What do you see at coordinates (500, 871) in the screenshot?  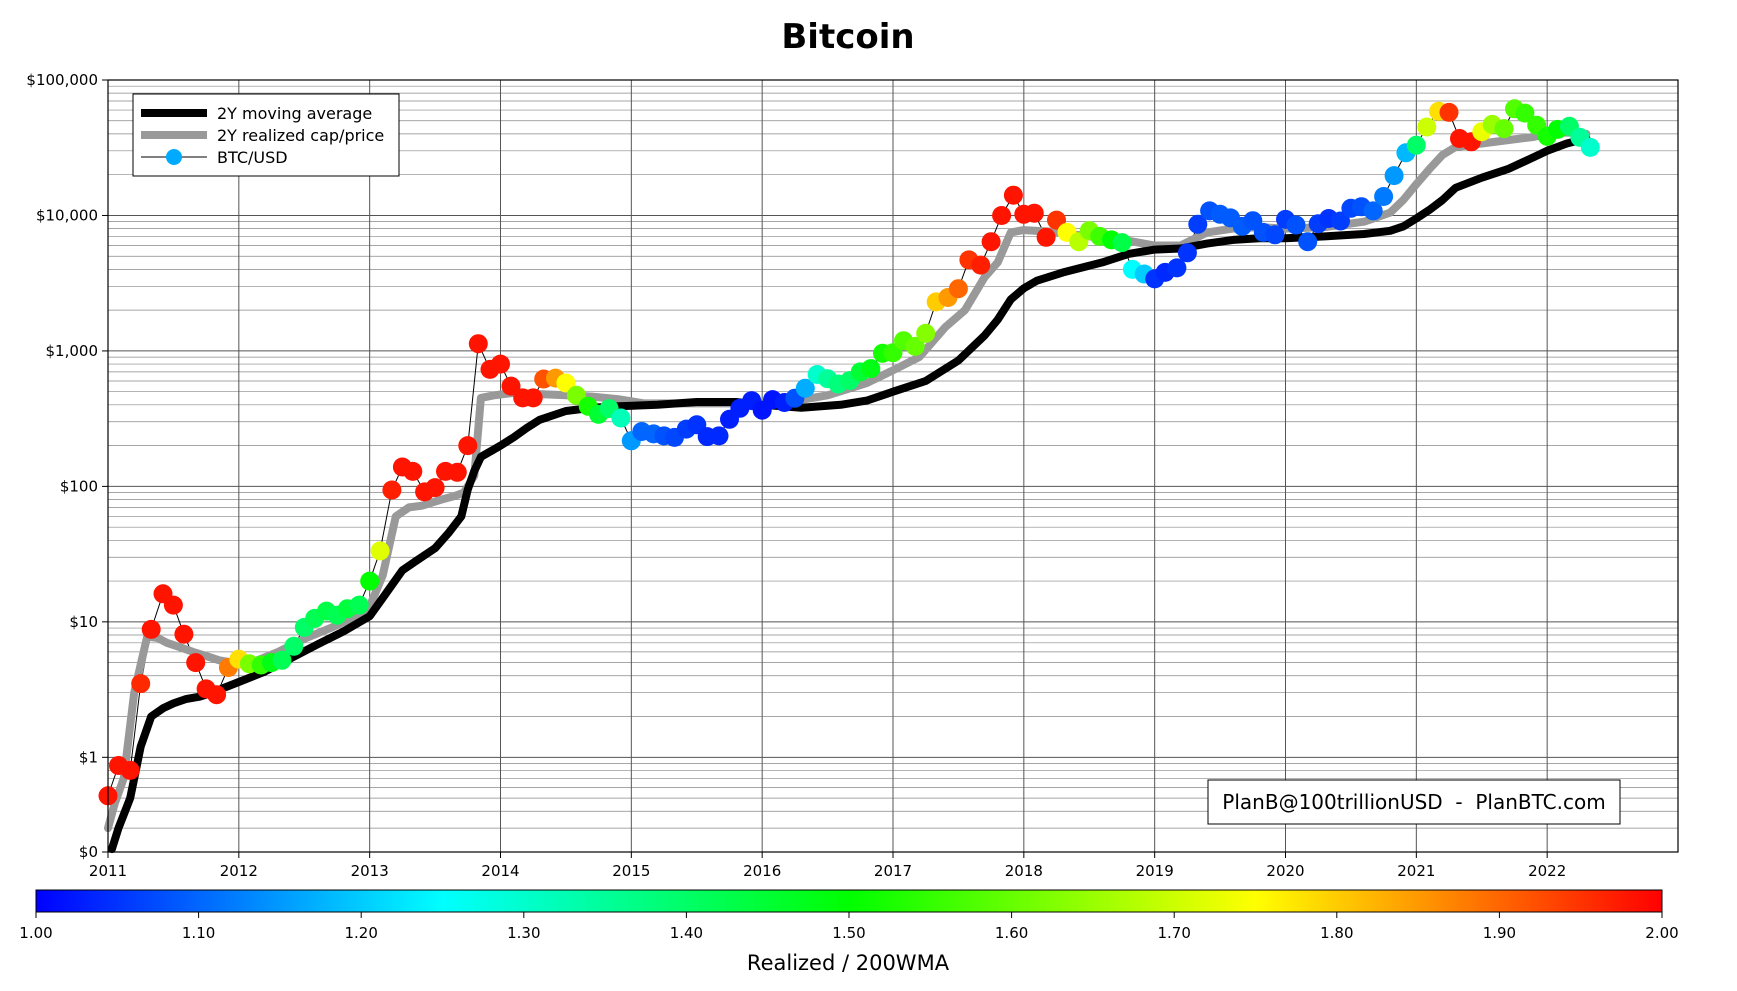 I see `x-tick-label: 2014` at bounding box center [500, 871].